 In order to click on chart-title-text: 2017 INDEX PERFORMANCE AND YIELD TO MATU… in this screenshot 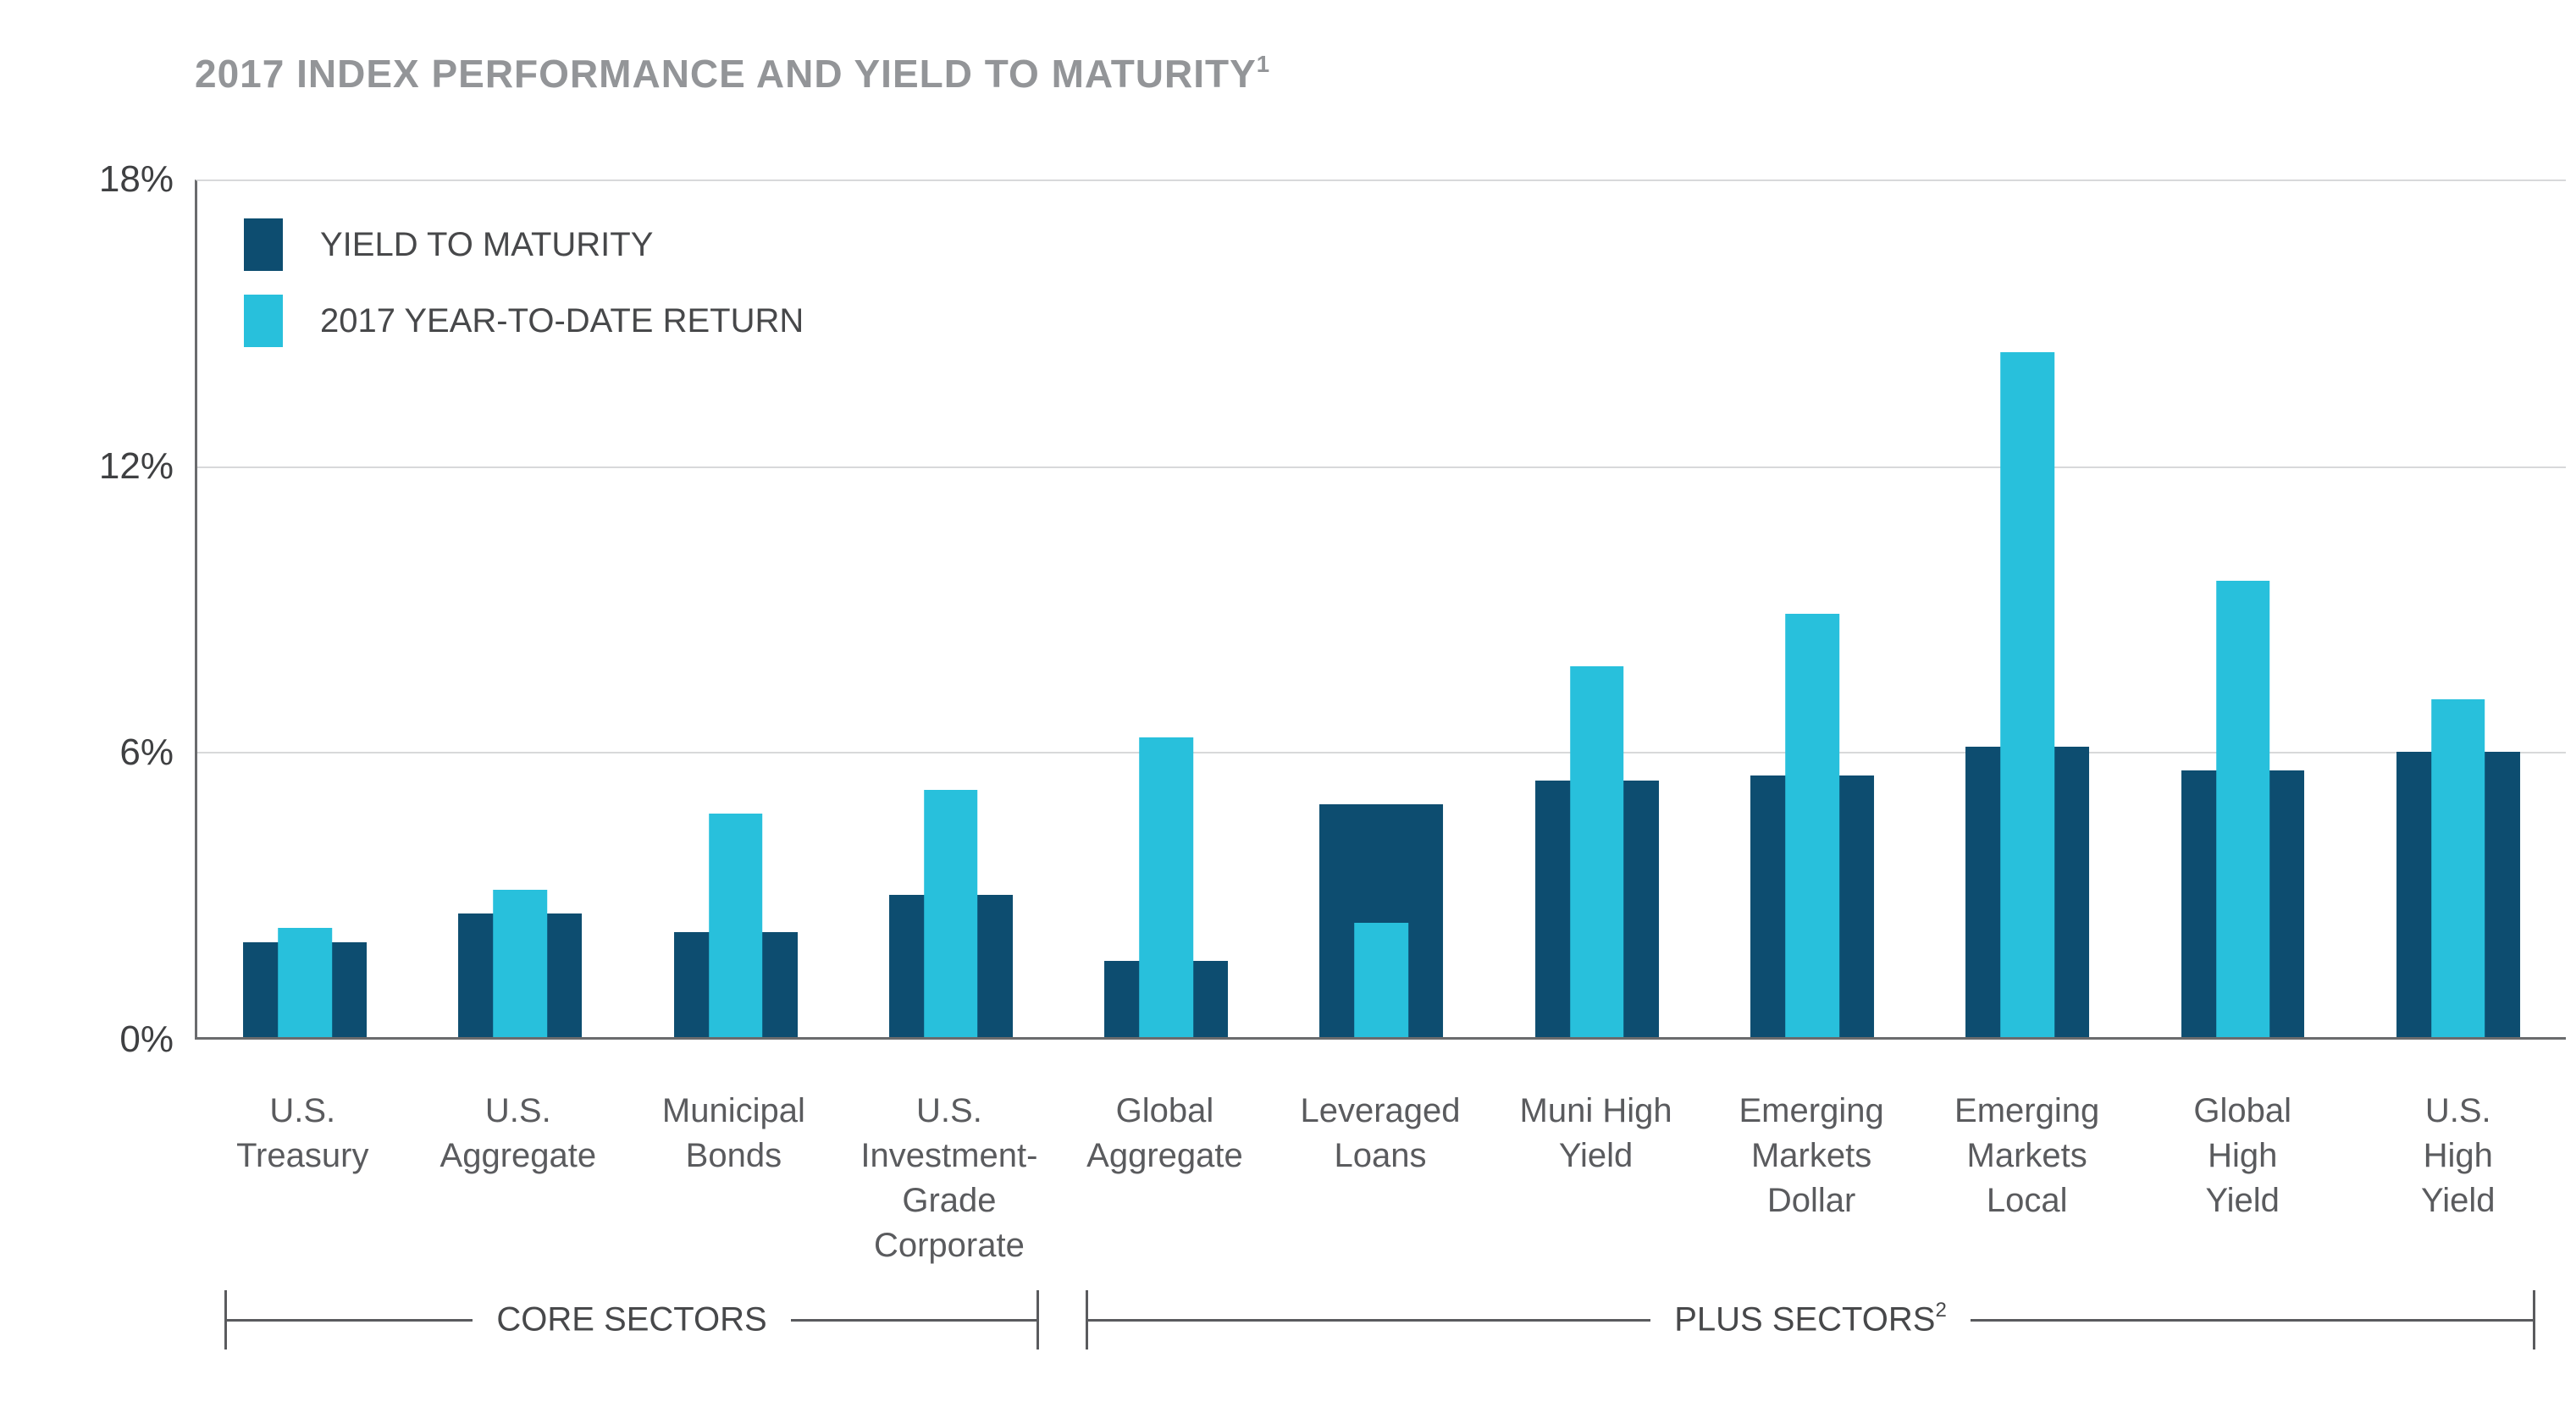, I will do `click(726, 74)`.